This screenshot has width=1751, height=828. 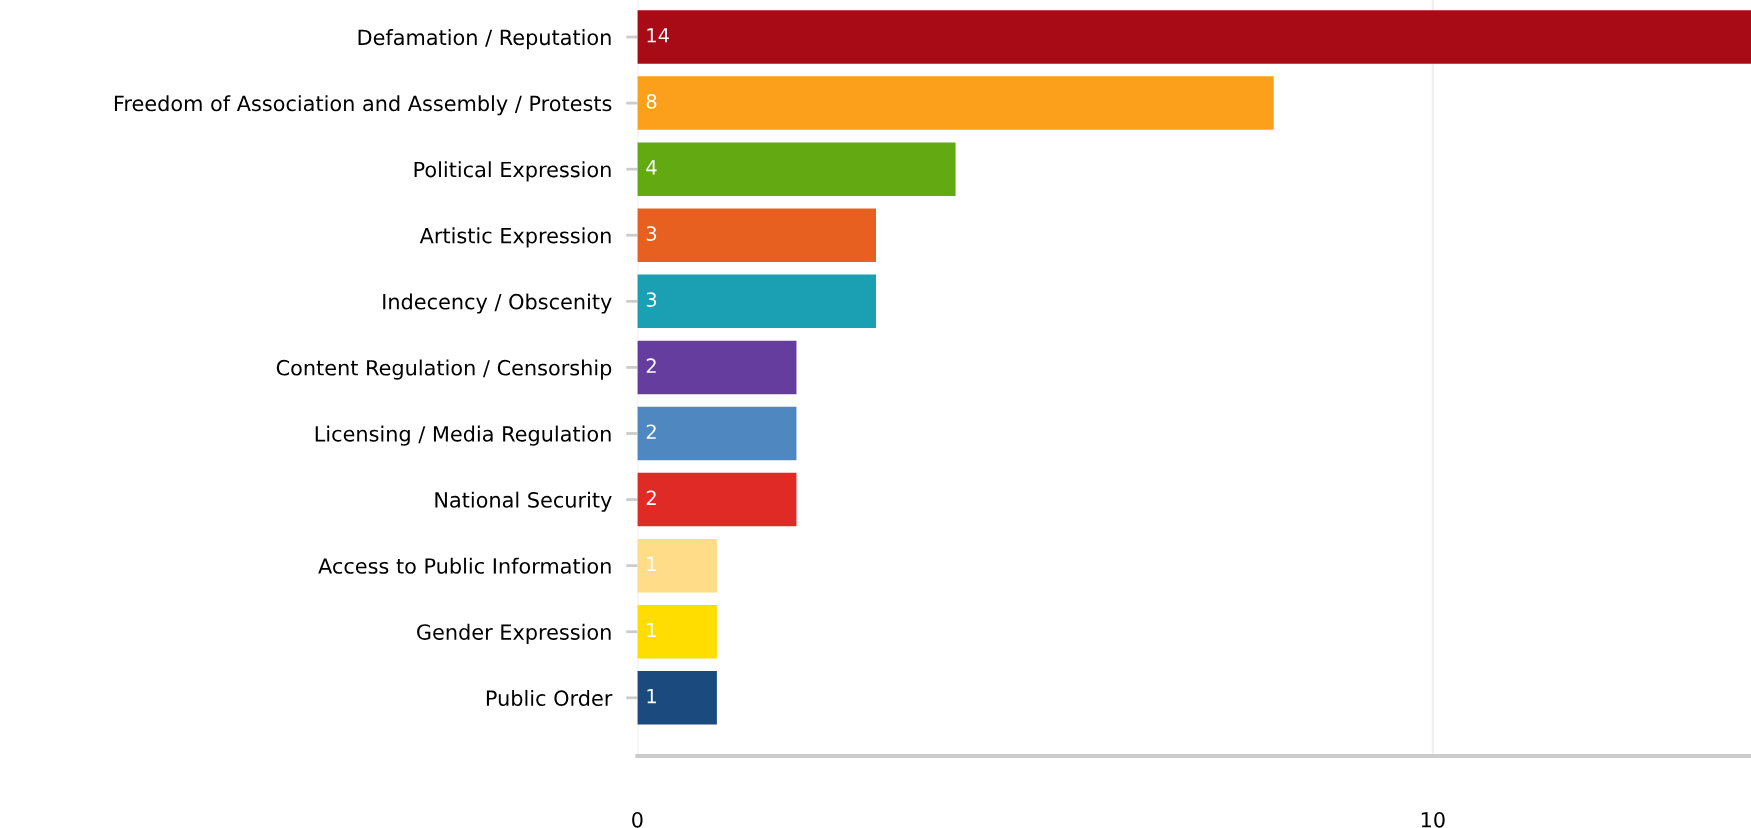 I want to click on x-tick-label: 10, so click(x=1433, y=819).